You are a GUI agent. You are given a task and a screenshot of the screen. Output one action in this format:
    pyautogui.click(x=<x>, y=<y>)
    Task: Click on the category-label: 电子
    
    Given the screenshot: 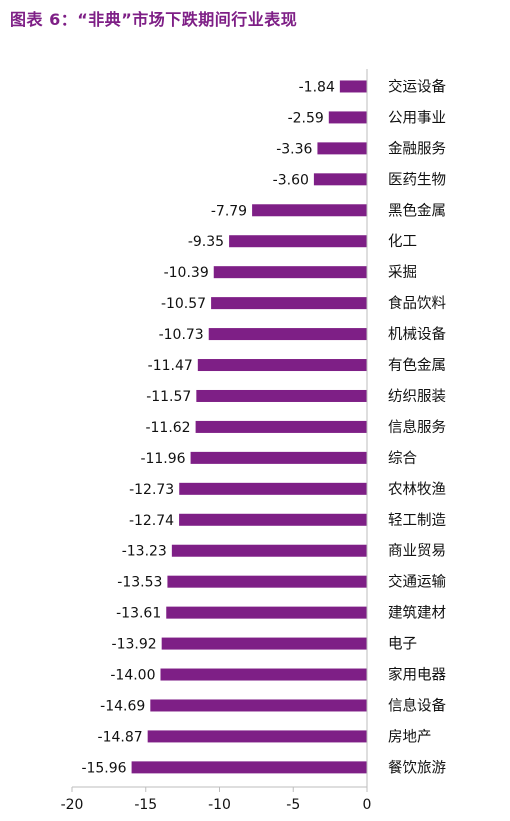 What is the action you would take?
    pyautogui.click(x=402, y=644)
    